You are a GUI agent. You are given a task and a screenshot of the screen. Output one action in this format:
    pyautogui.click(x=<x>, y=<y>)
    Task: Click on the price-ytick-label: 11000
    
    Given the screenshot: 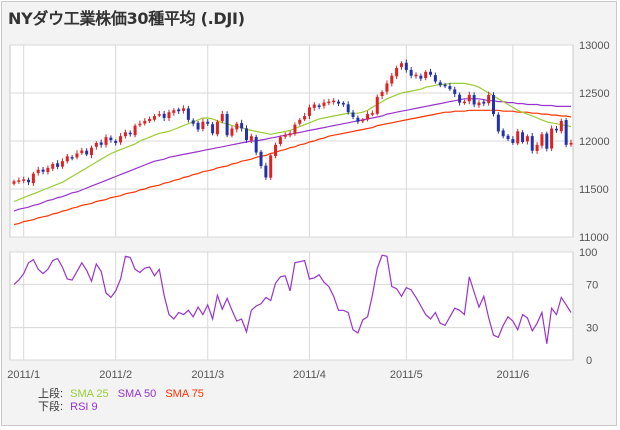 What is the action you would take?
    pyautogui.click(x=594, y=238)
    